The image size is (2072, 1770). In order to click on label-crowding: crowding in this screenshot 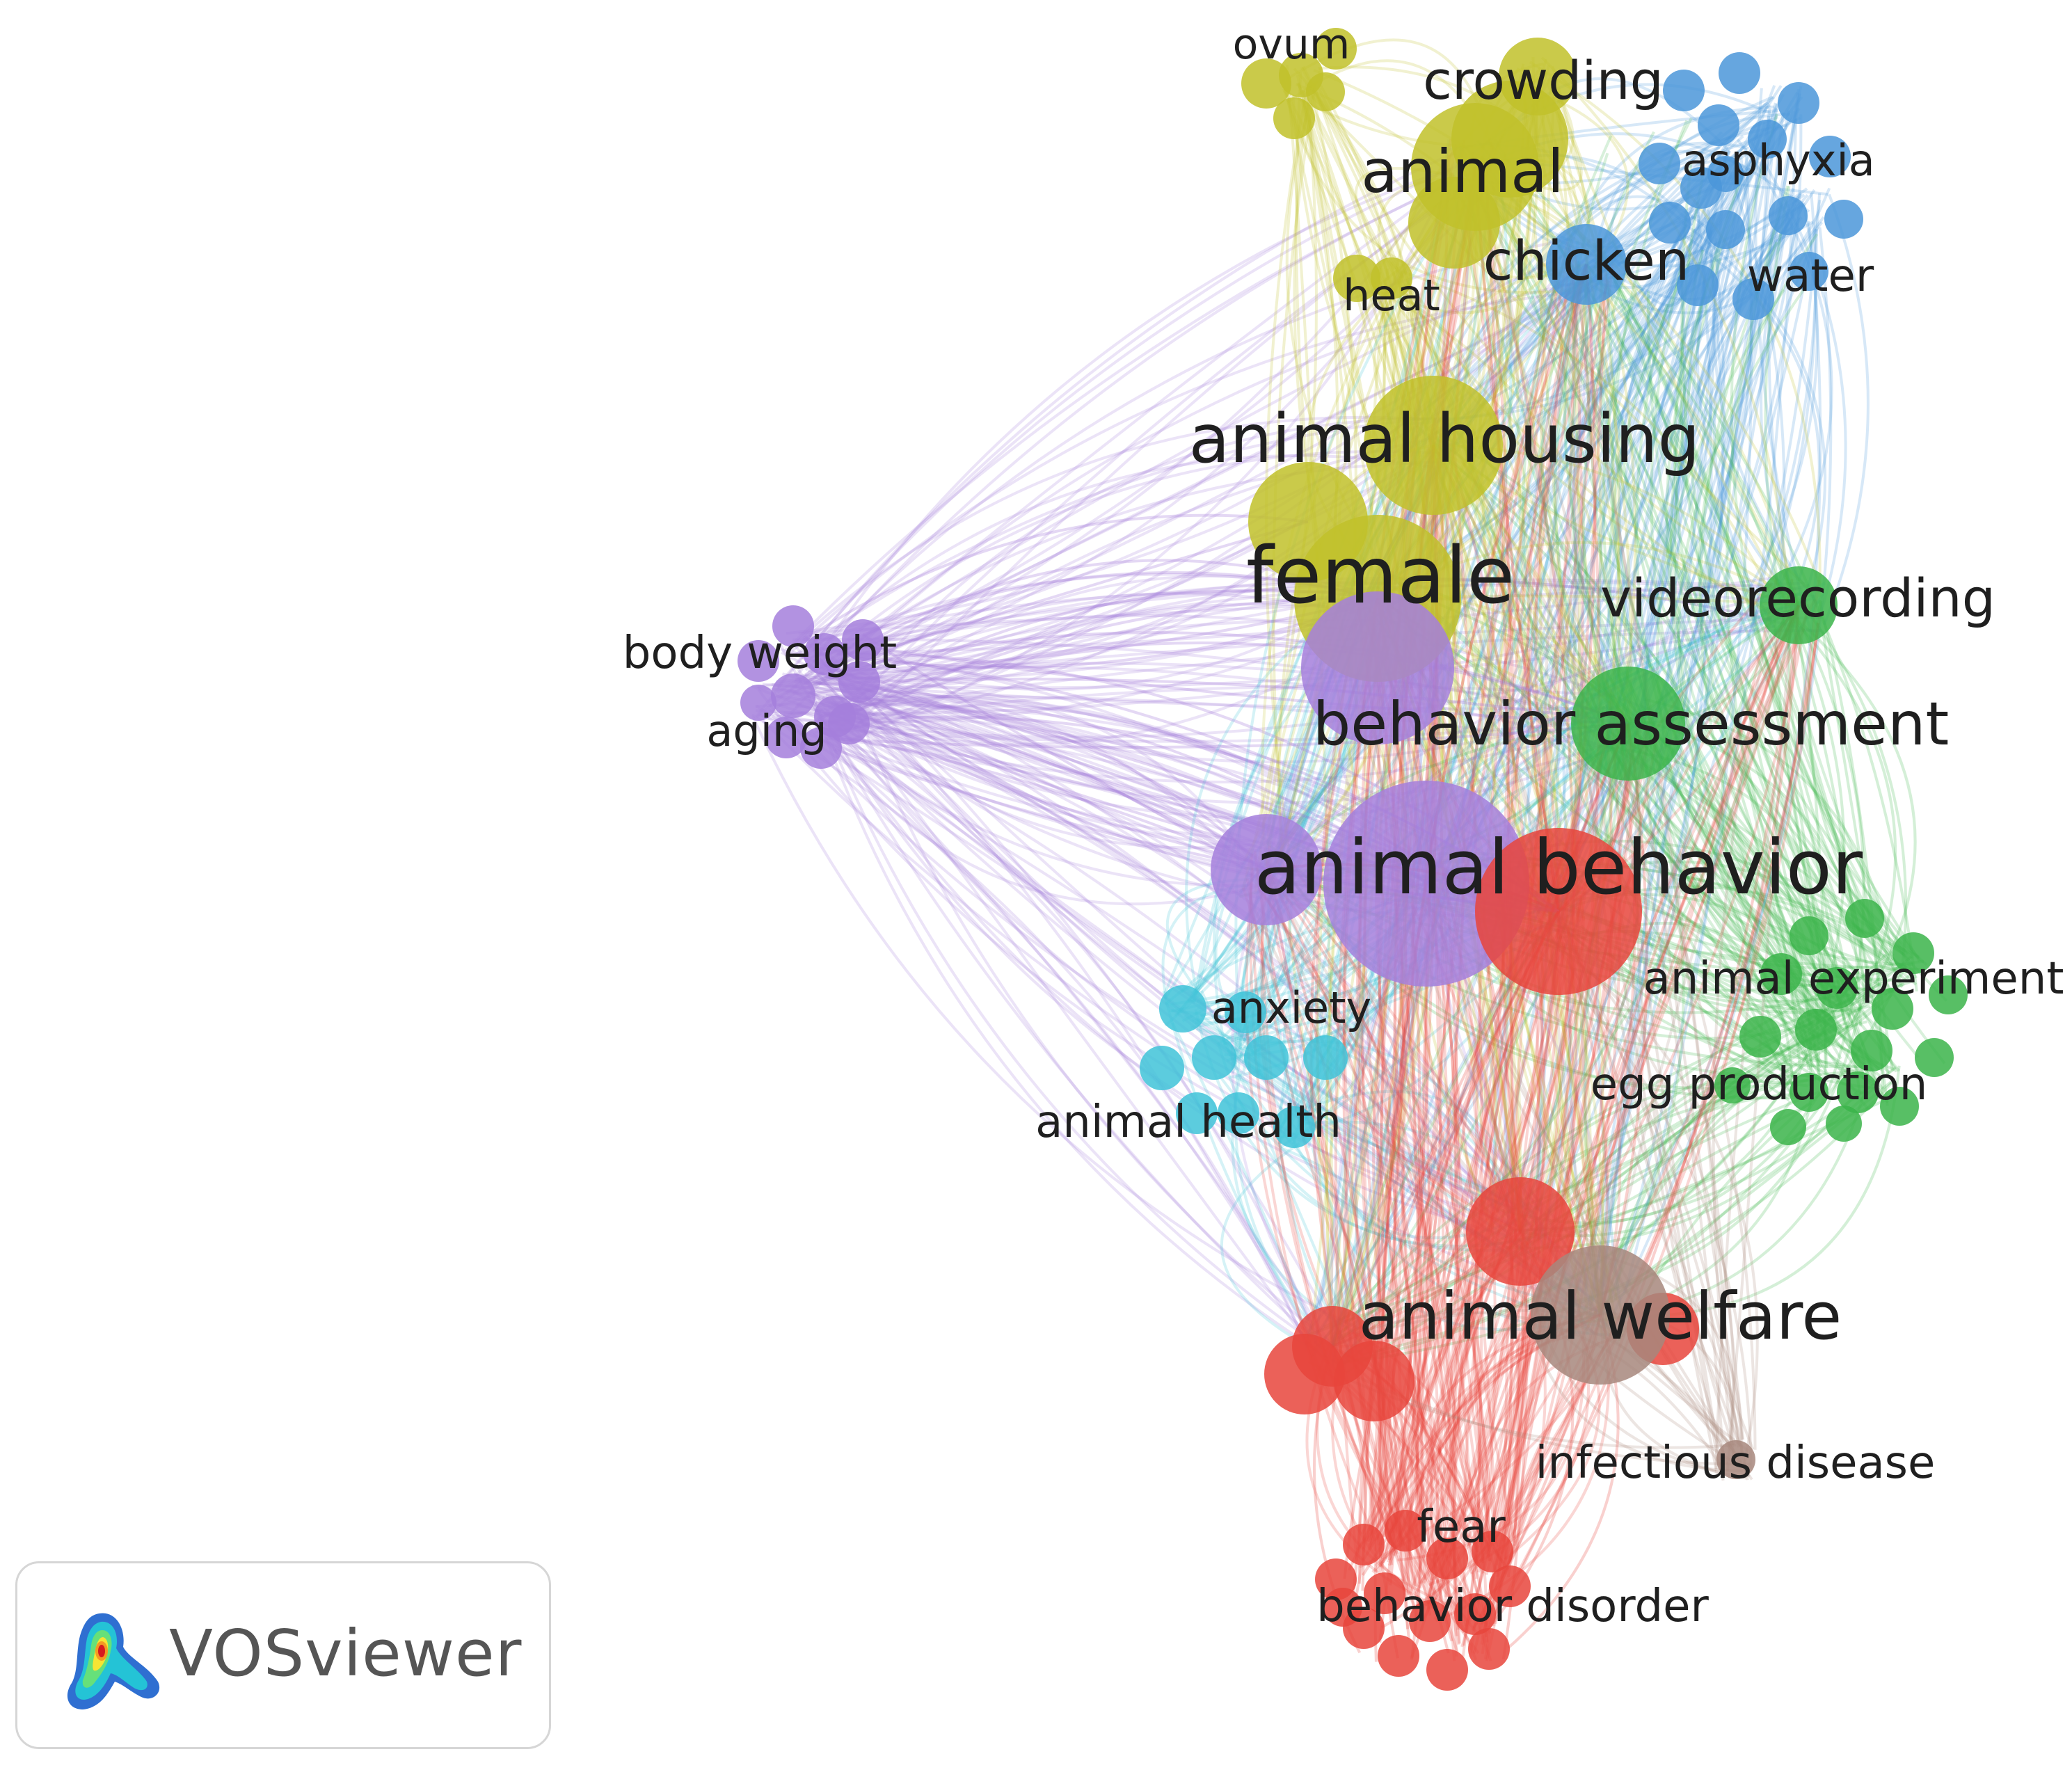, I will do `click(1543, 80)`.